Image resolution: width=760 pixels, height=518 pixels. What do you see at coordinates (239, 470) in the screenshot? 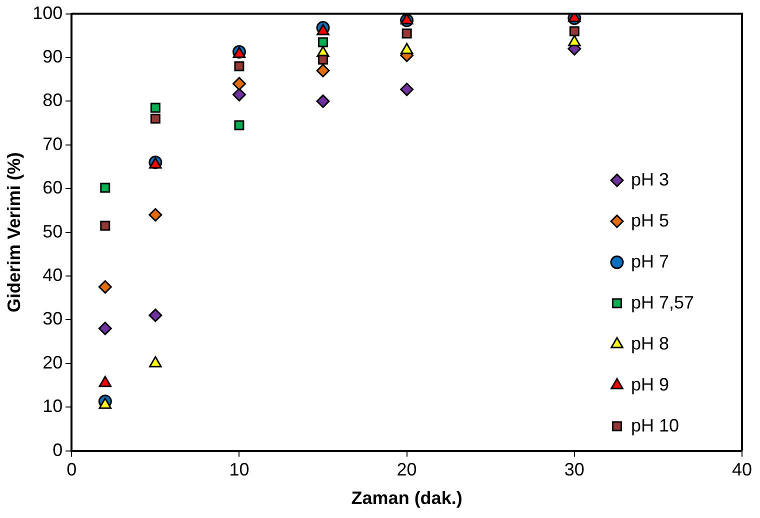
I see `x-tick-label: 10` at bounding box center [239, 470].